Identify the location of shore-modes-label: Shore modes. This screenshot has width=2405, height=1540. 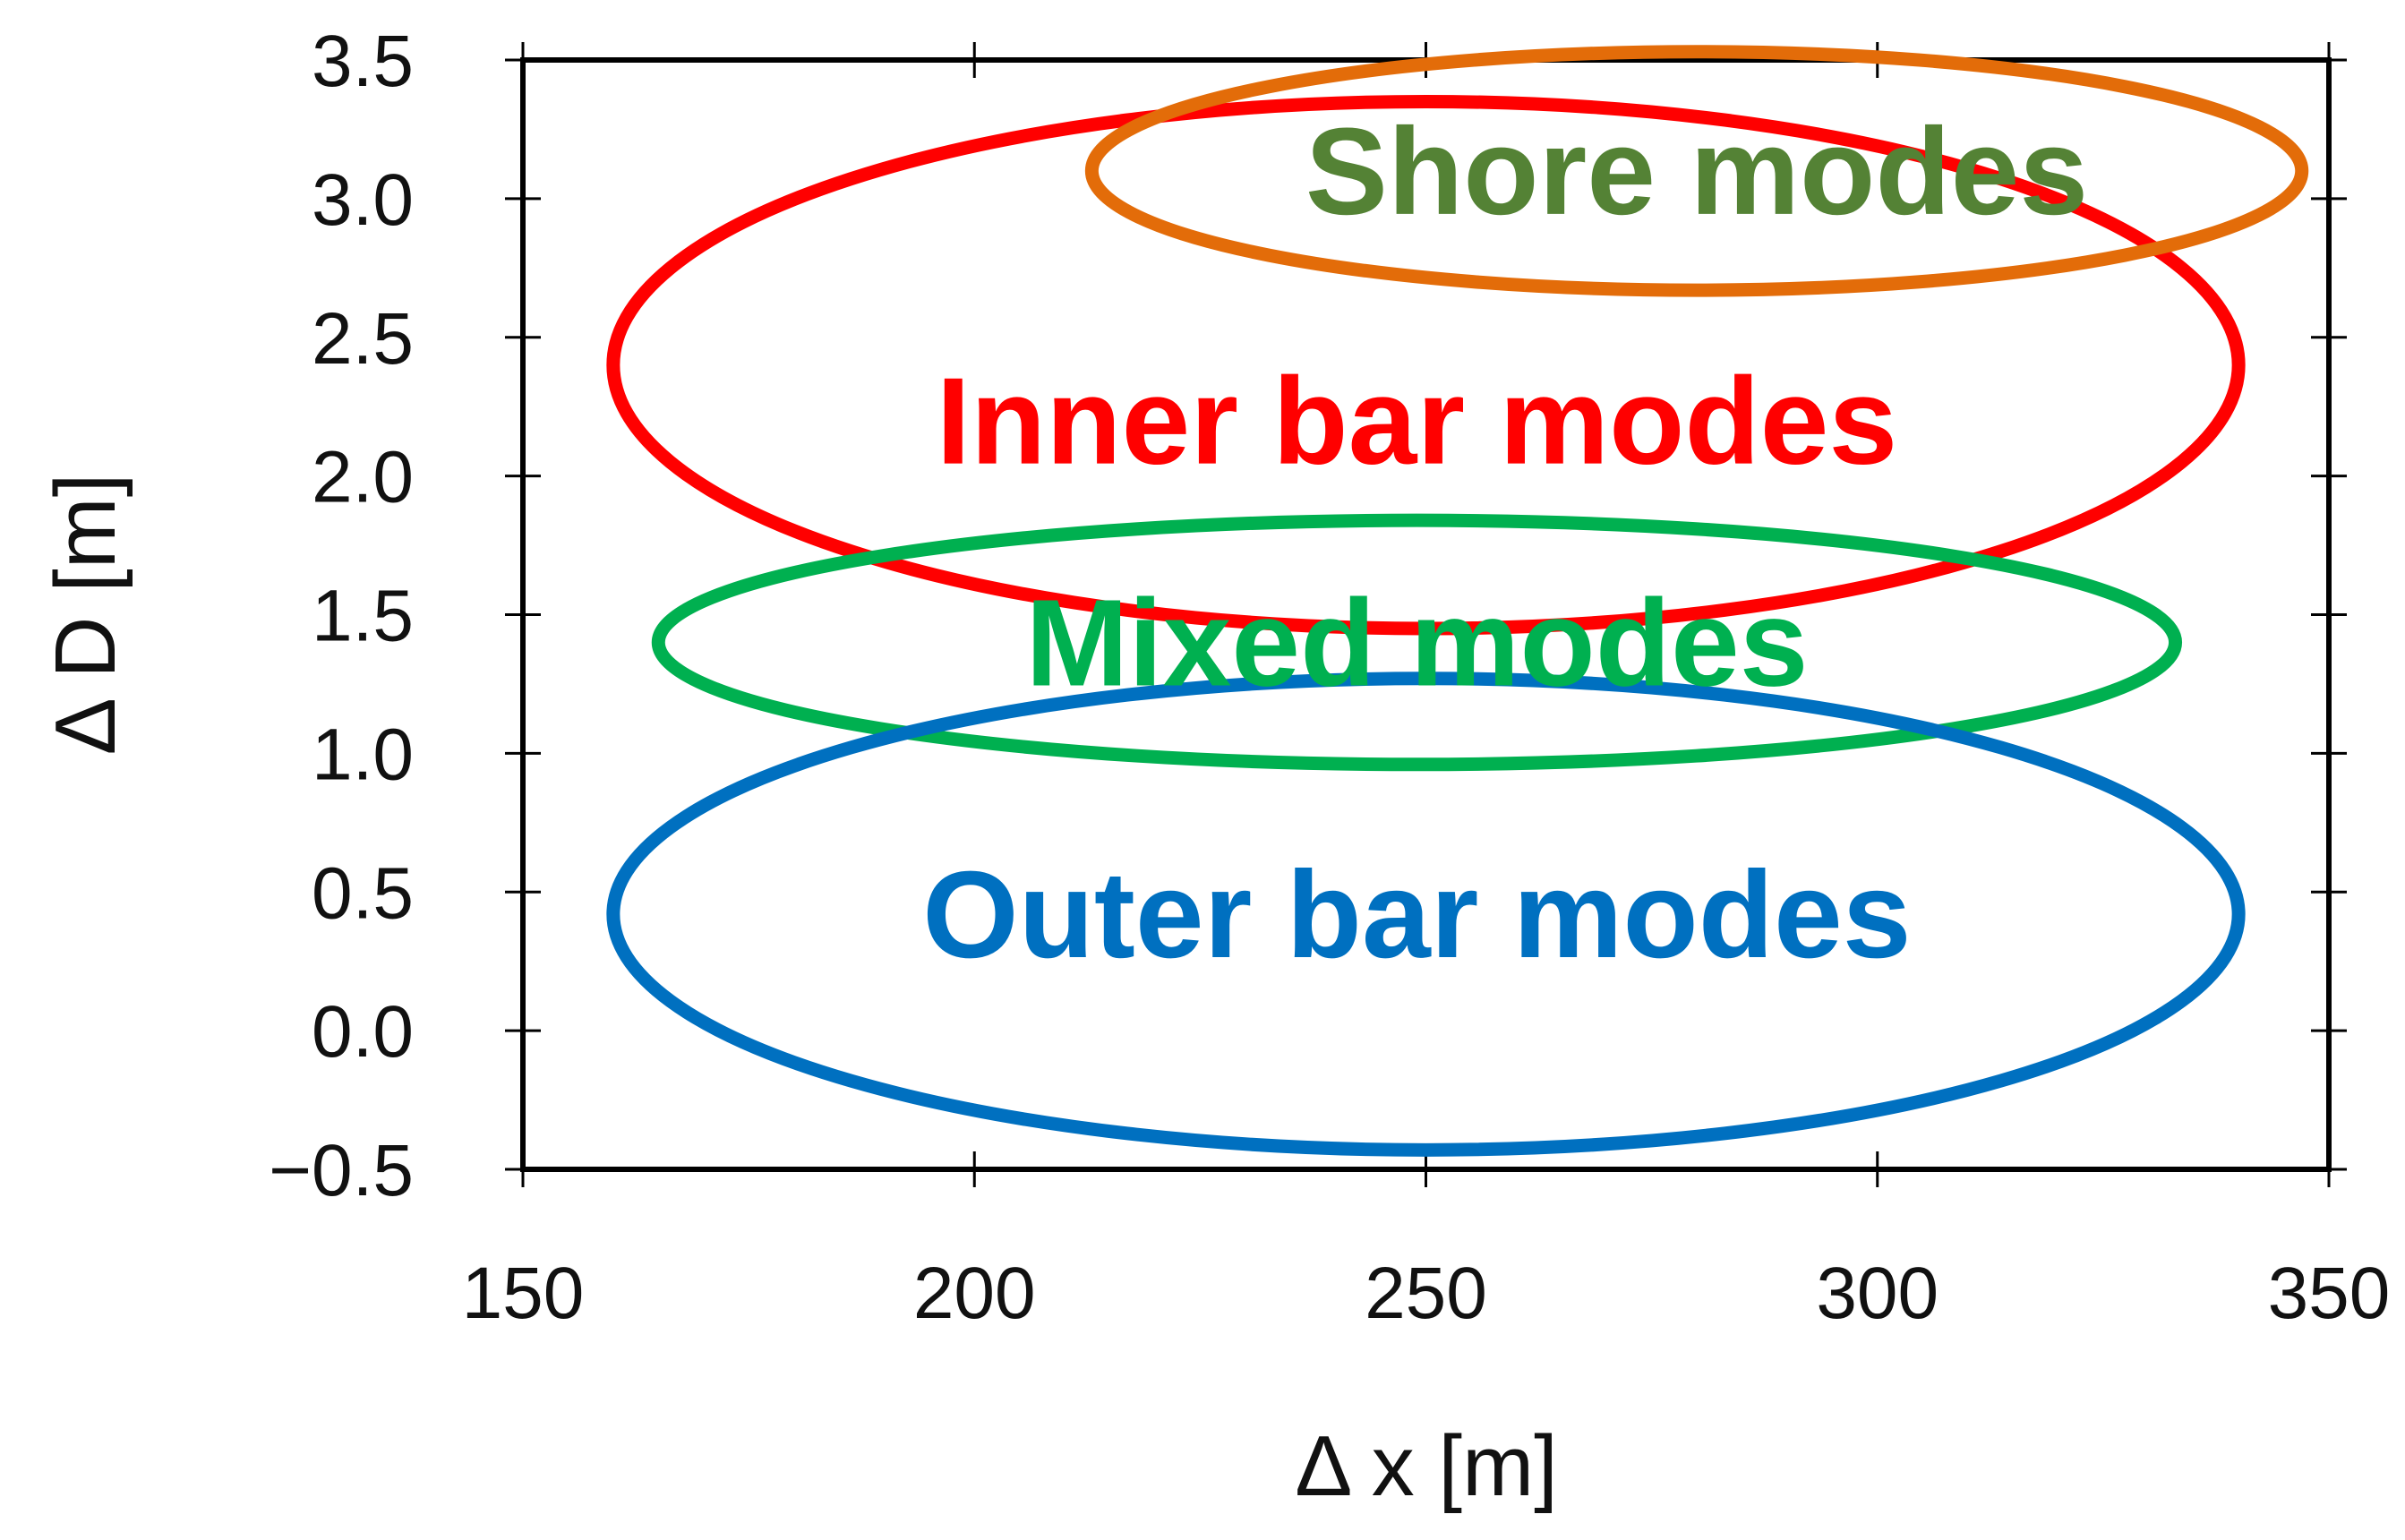
(1696, 172).